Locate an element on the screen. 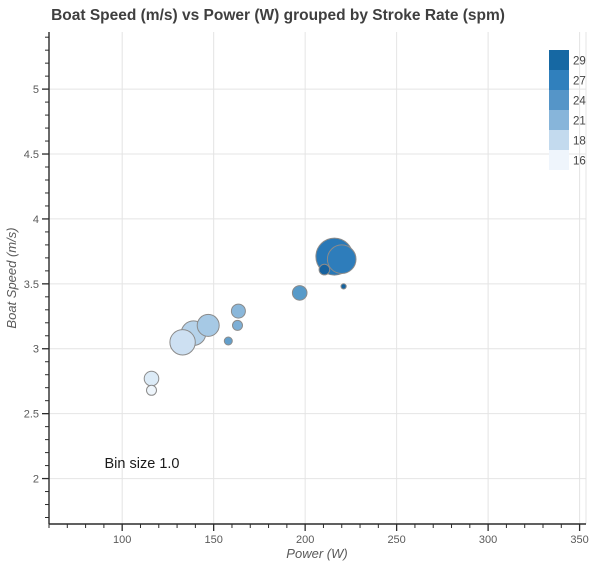 The image size is (600, 570). y-tick-label: 2 is located at coordinates (36, 480).